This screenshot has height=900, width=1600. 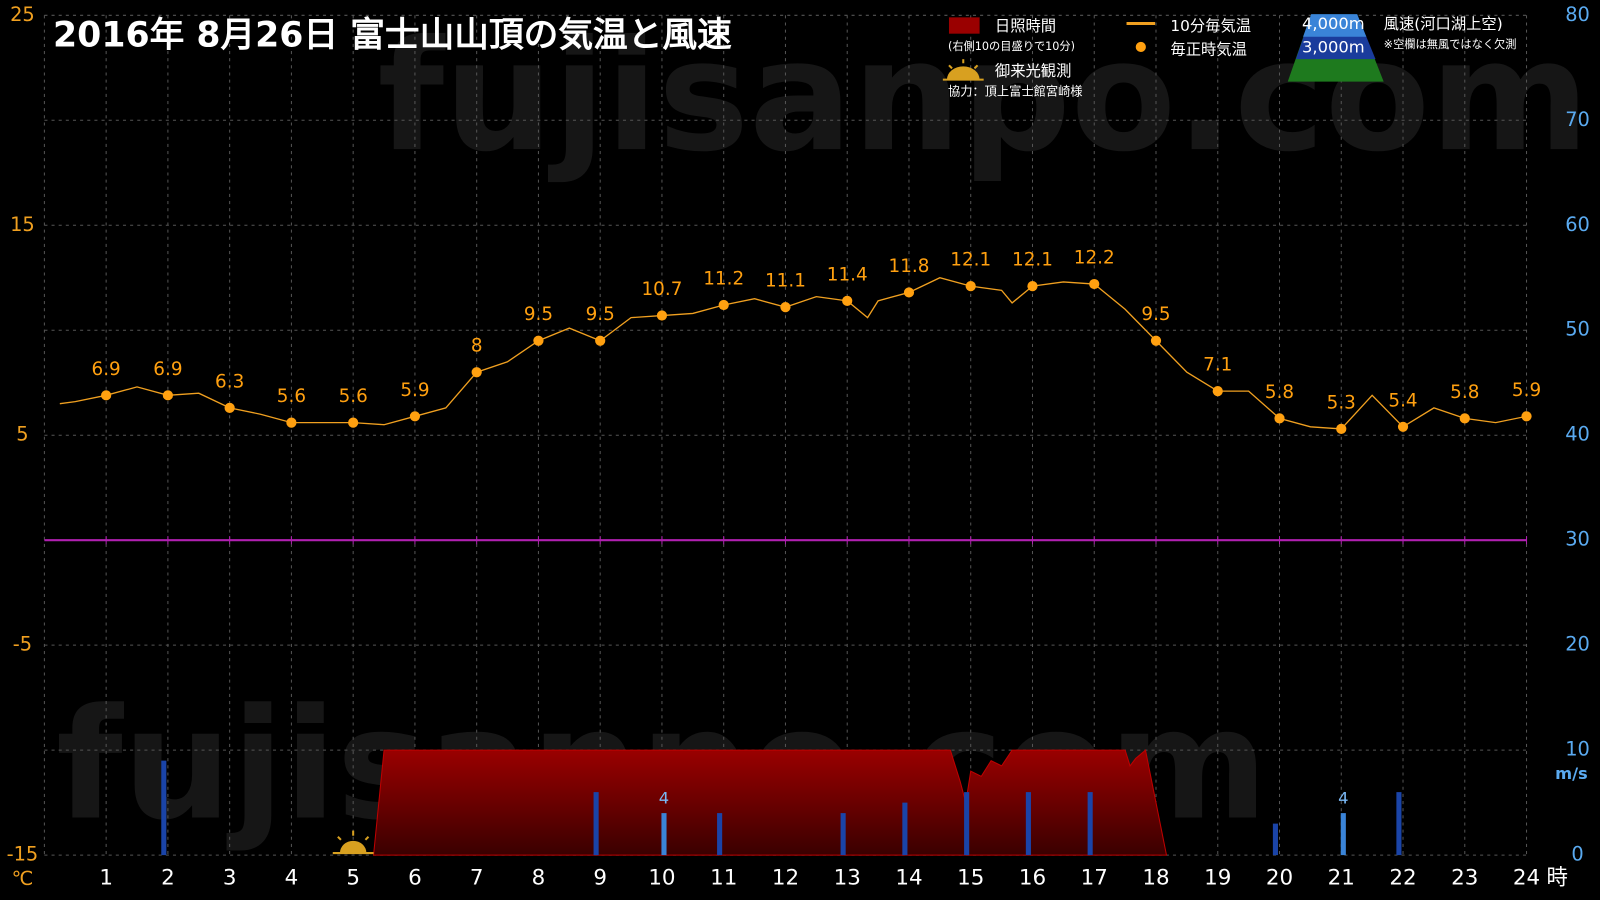 I want to click on data-label: 11.8, so click(x=909, y=266).